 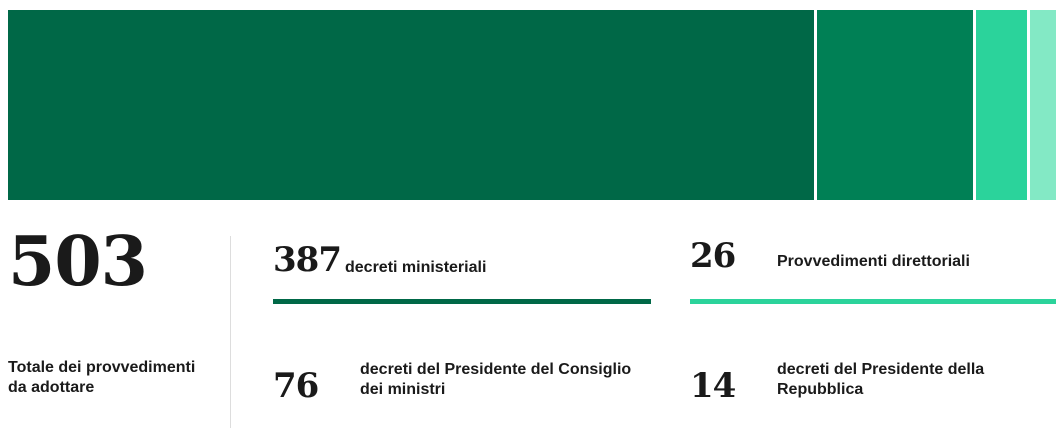 What do you see at coordinates (78, 262) in the screenshot?
I see `total-value: 503` at bounding box center [78, 262].